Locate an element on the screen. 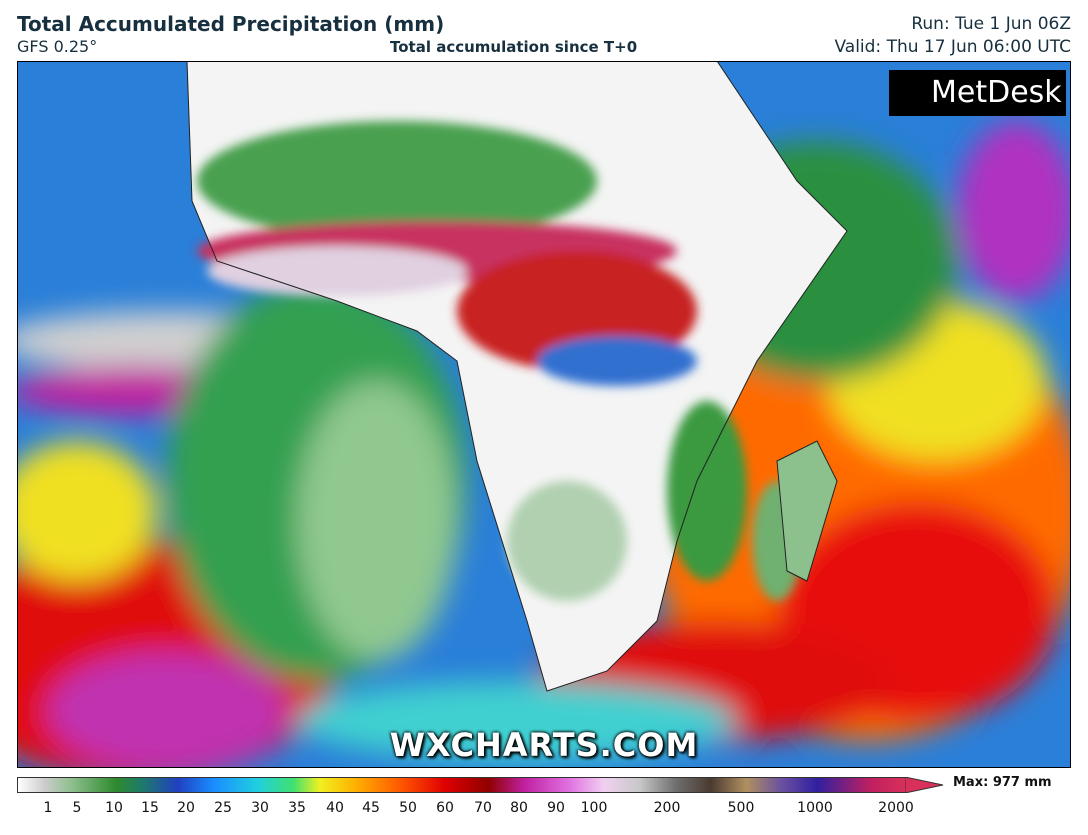 The width and height of the screenshot is (1088, 835). colorbar-arrow is located at coordinates (924, 785).